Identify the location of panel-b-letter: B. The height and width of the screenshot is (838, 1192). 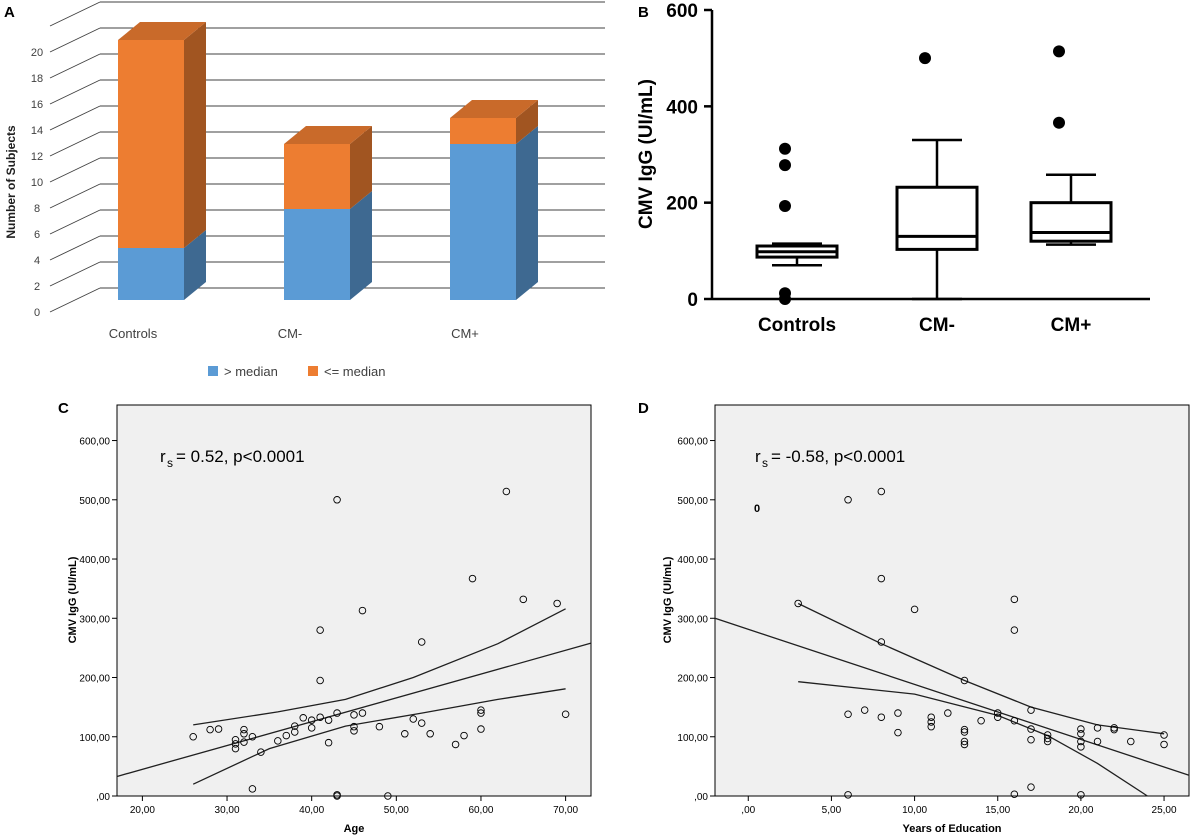
(643, 12).